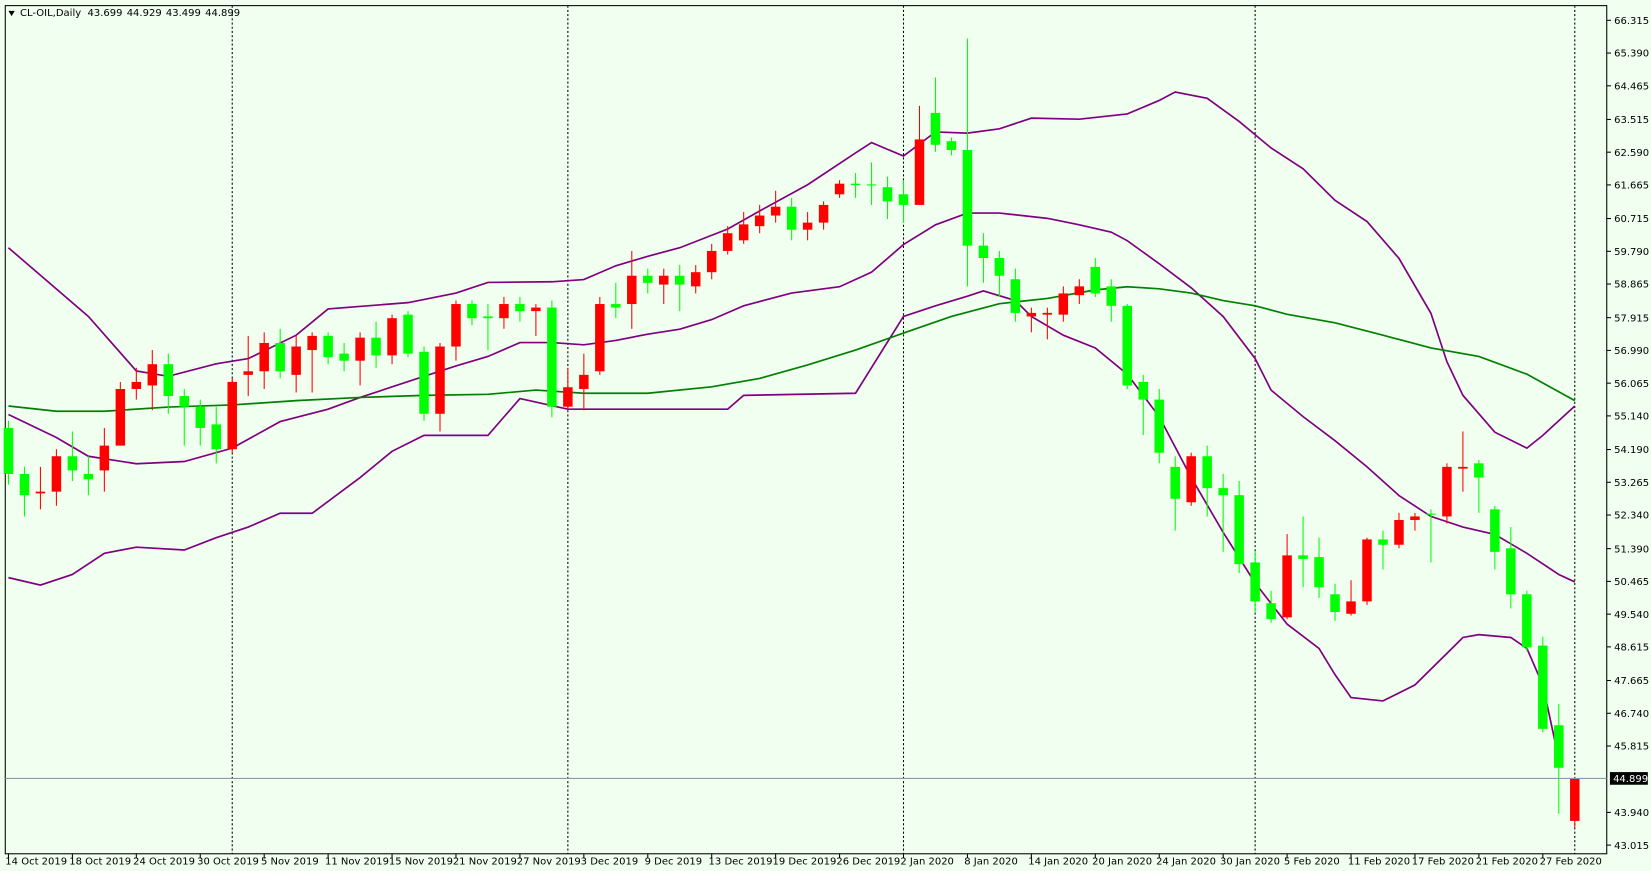  I want to click on x-tick-label: 30 Oct 2019, so click(228, 861).